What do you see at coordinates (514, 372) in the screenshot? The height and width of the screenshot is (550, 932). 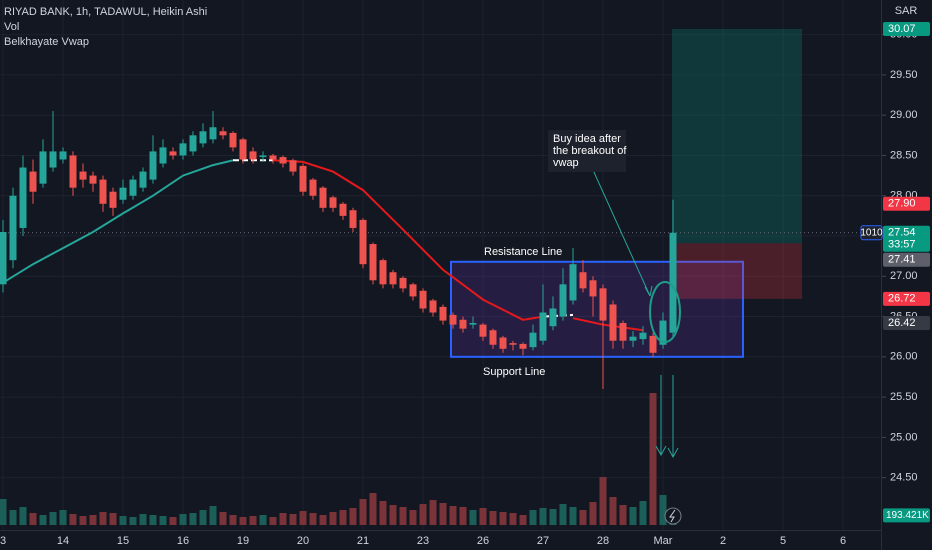 I see `support-label: Support Line` at bounding box center [514, 372].